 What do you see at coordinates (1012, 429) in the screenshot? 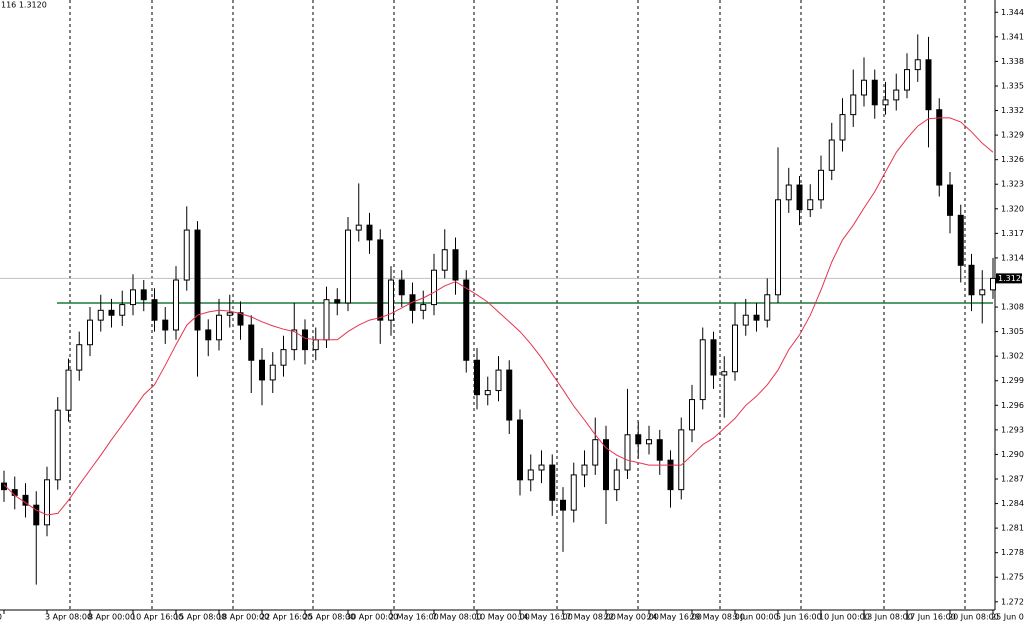
I see `y-tick-label: 1.2935` at bounding box center [1012, 429].